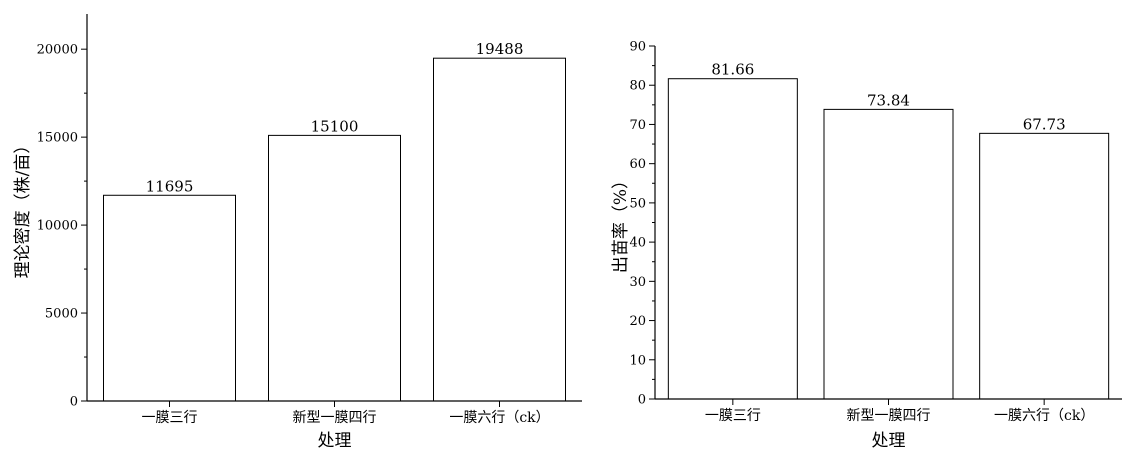  I want to click on y-tick-label: 70, so click(637, 125).